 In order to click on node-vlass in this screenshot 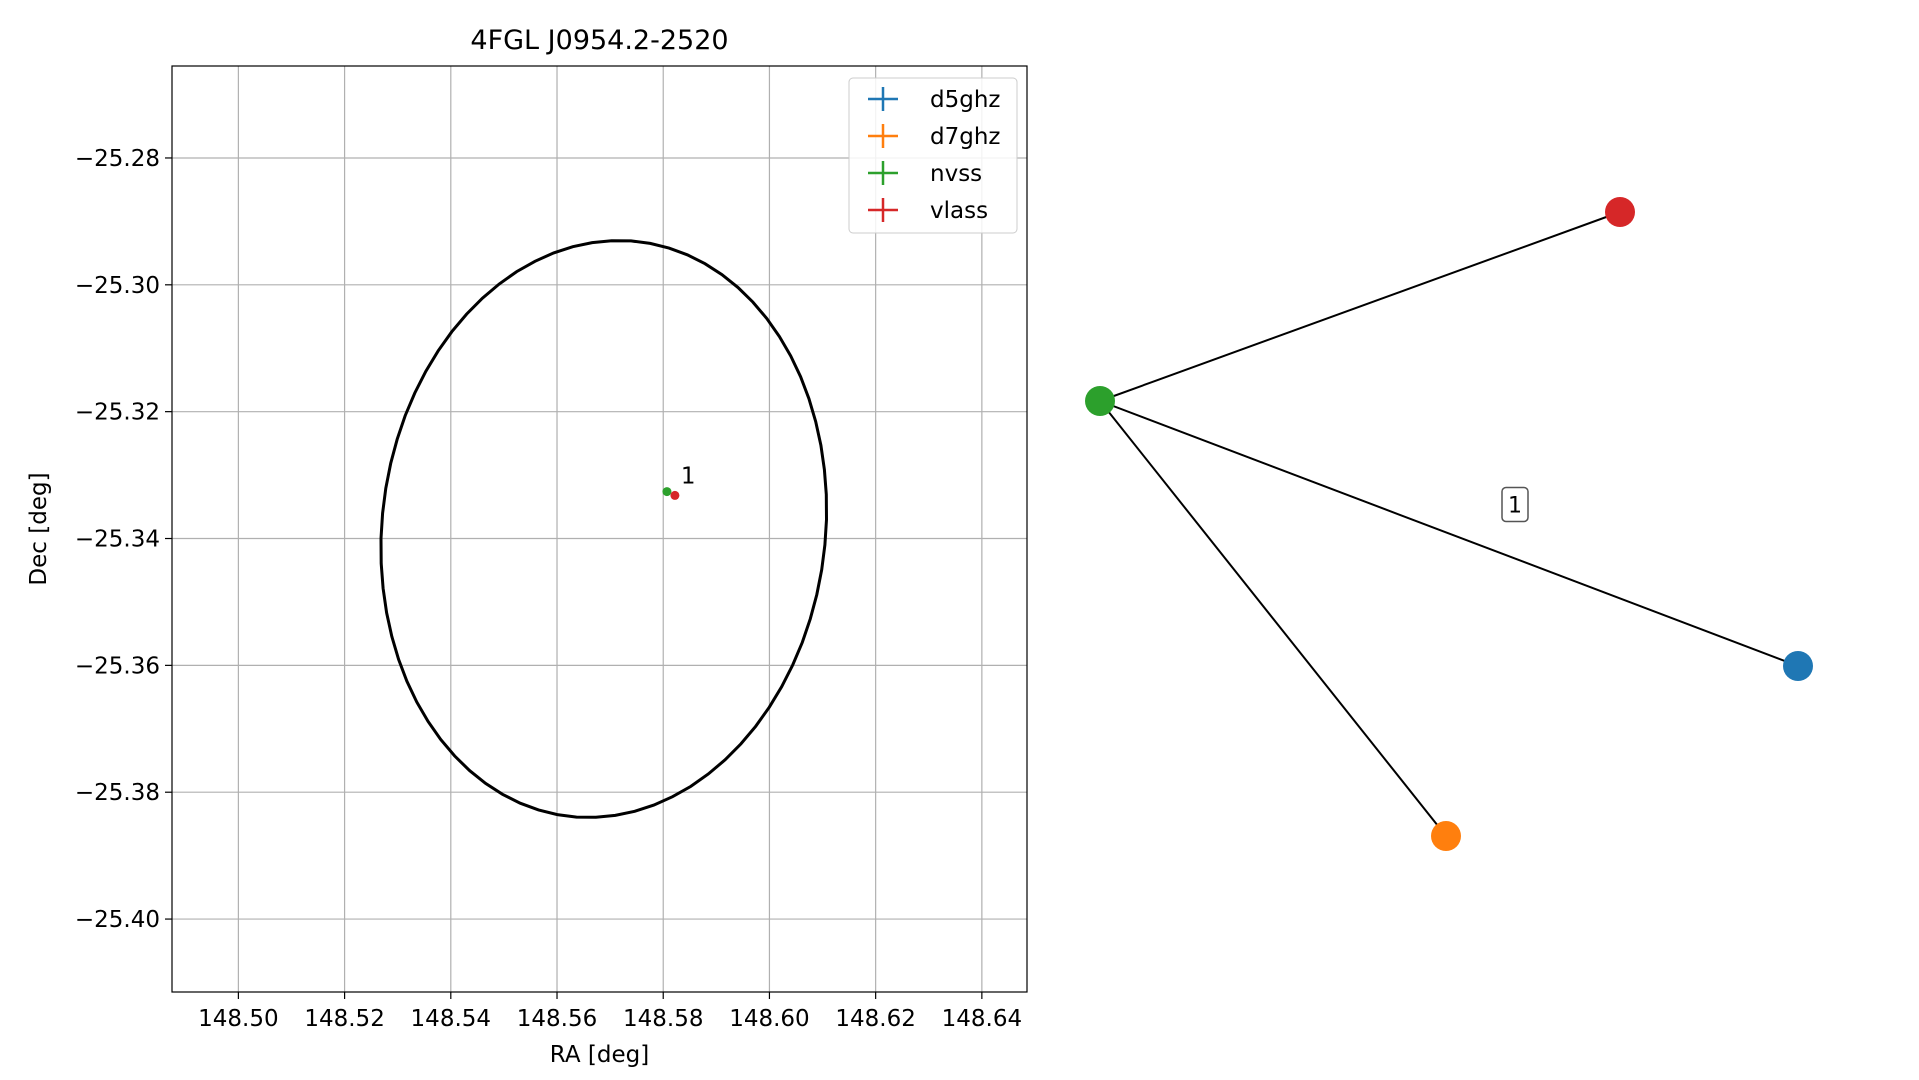, I will do `click(1620, 212)`.